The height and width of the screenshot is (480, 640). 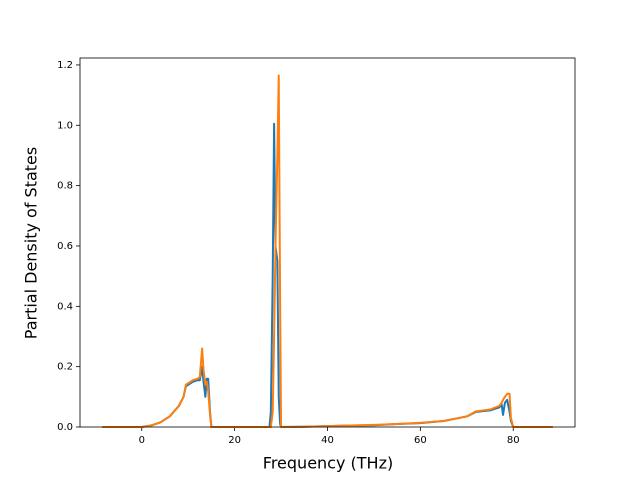 I want to click on x-axis-label: Frequency (THz), so click(x=328, y=463).